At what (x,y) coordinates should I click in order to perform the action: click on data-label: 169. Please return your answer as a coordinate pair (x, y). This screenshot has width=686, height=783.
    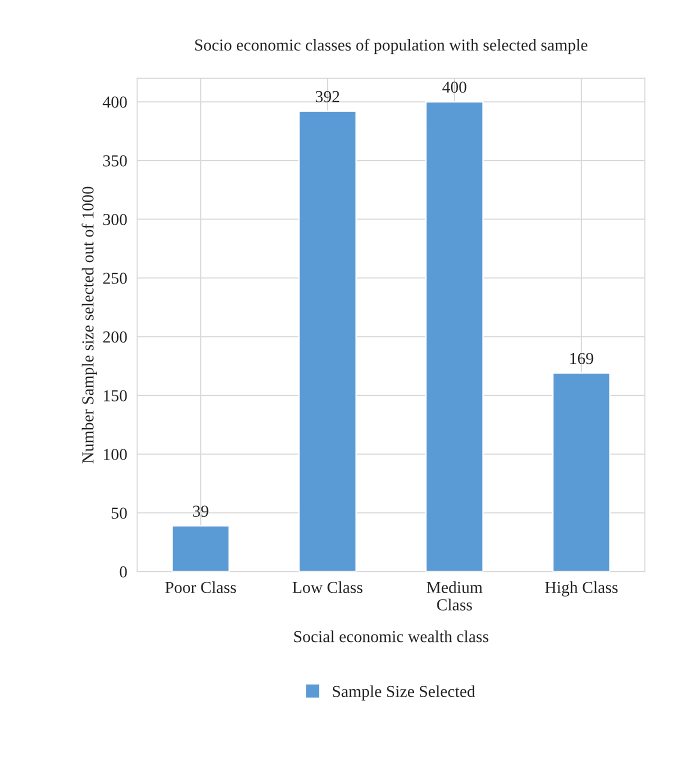
    Looking at the image, I should click on (582, 358).